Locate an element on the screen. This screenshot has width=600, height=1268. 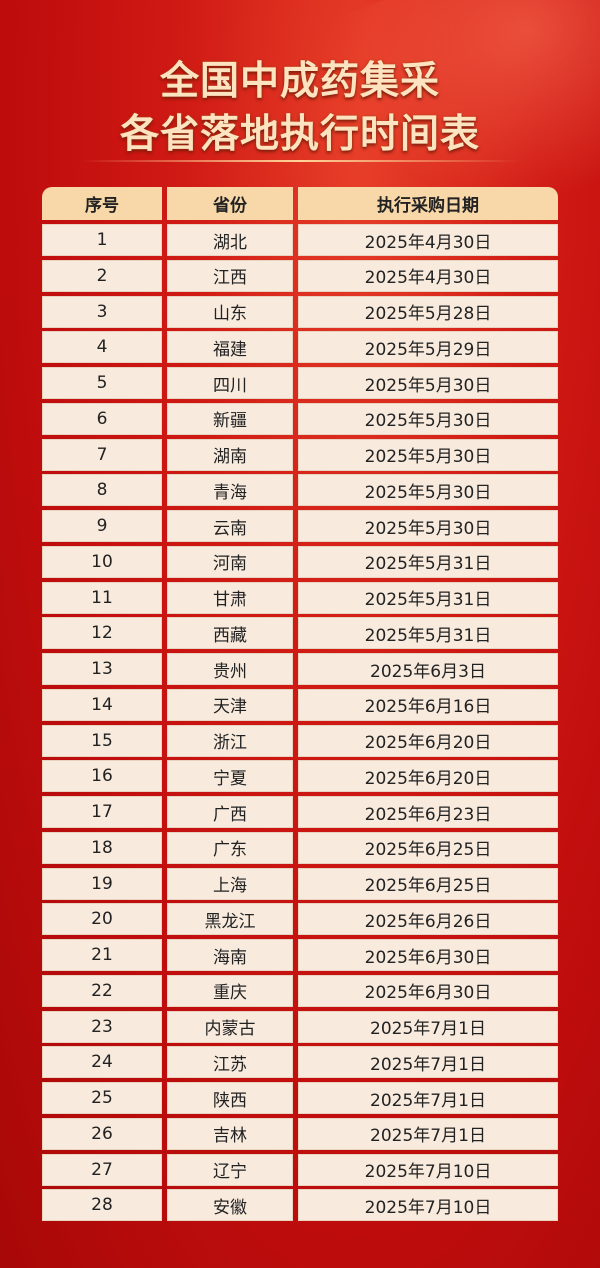
table-row: 9 云南 2025年5月30日 is located at coordinates (300, 526).